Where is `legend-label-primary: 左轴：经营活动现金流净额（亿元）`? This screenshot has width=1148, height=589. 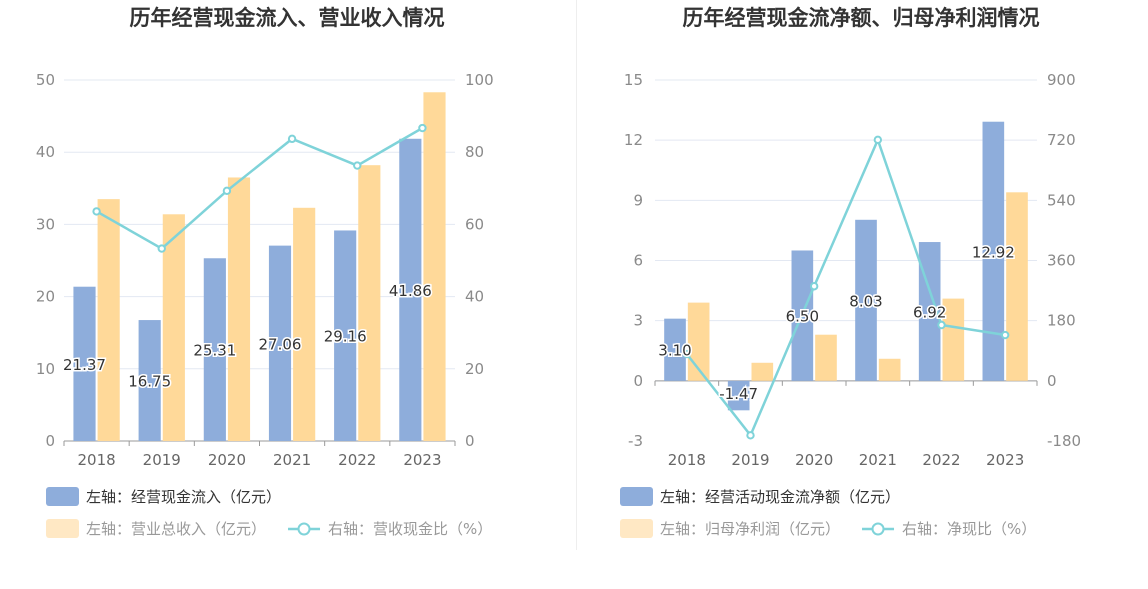 legend-label-primary: 左轴：经营活动现金流净额（亿元） is located at coordinates (780, 497).